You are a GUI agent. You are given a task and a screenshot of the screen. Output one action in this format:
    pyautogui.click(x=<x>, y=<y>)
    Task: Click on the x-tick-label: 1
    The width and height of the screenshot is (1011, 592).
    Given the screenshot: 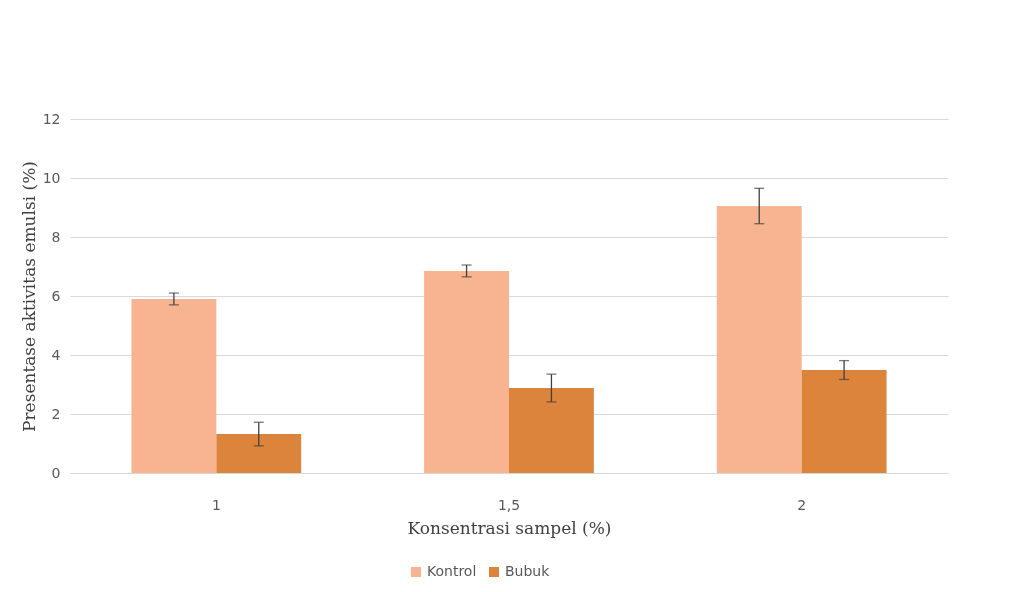 What is the action you would take?
    pyautogui.click(x=216, y=504)
    